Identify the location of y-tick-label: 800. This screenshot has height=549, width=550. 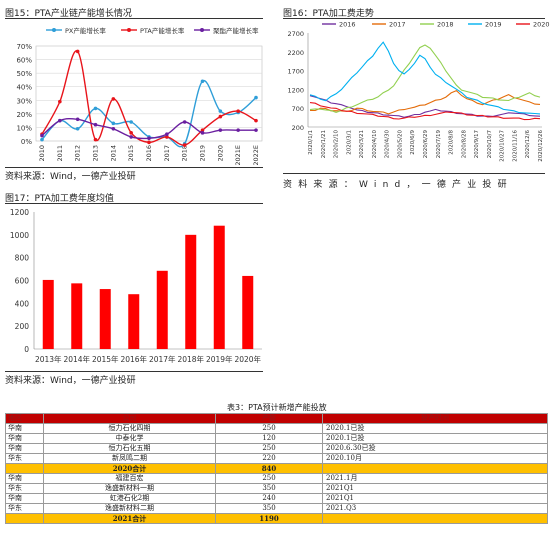
(22, 258).